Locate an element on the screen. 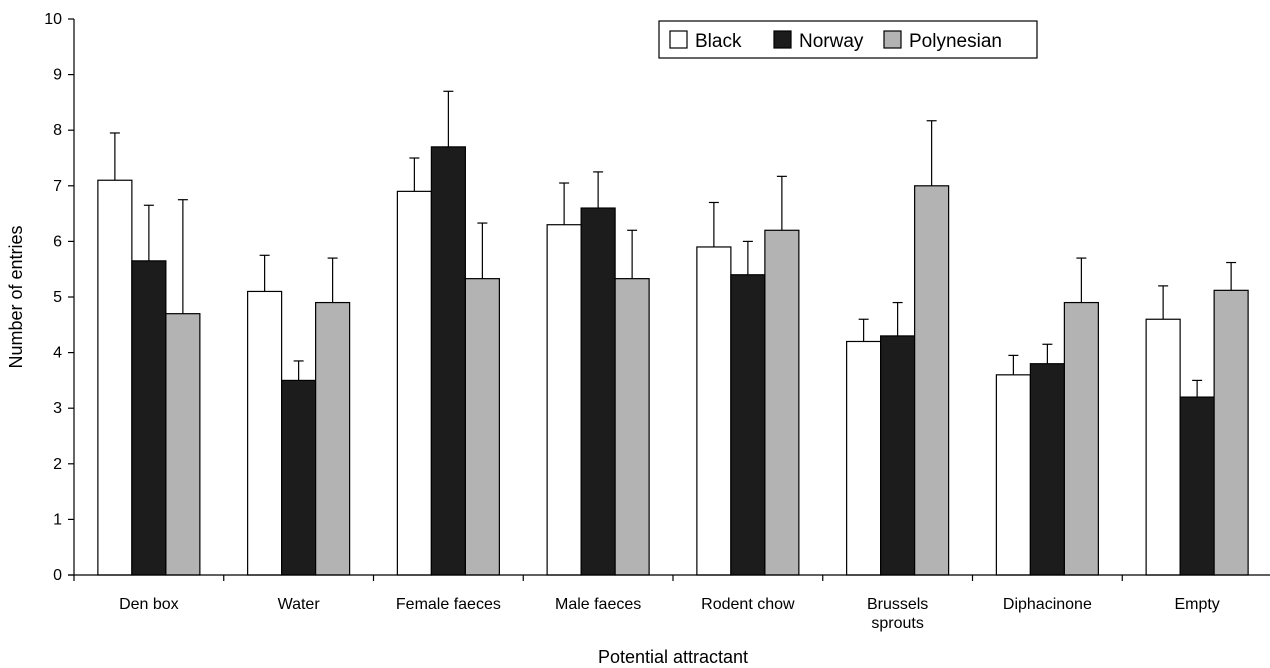 This screenshot has height=668, width=1270. y-tick-label: 5 is located at coordinates (57, 297).